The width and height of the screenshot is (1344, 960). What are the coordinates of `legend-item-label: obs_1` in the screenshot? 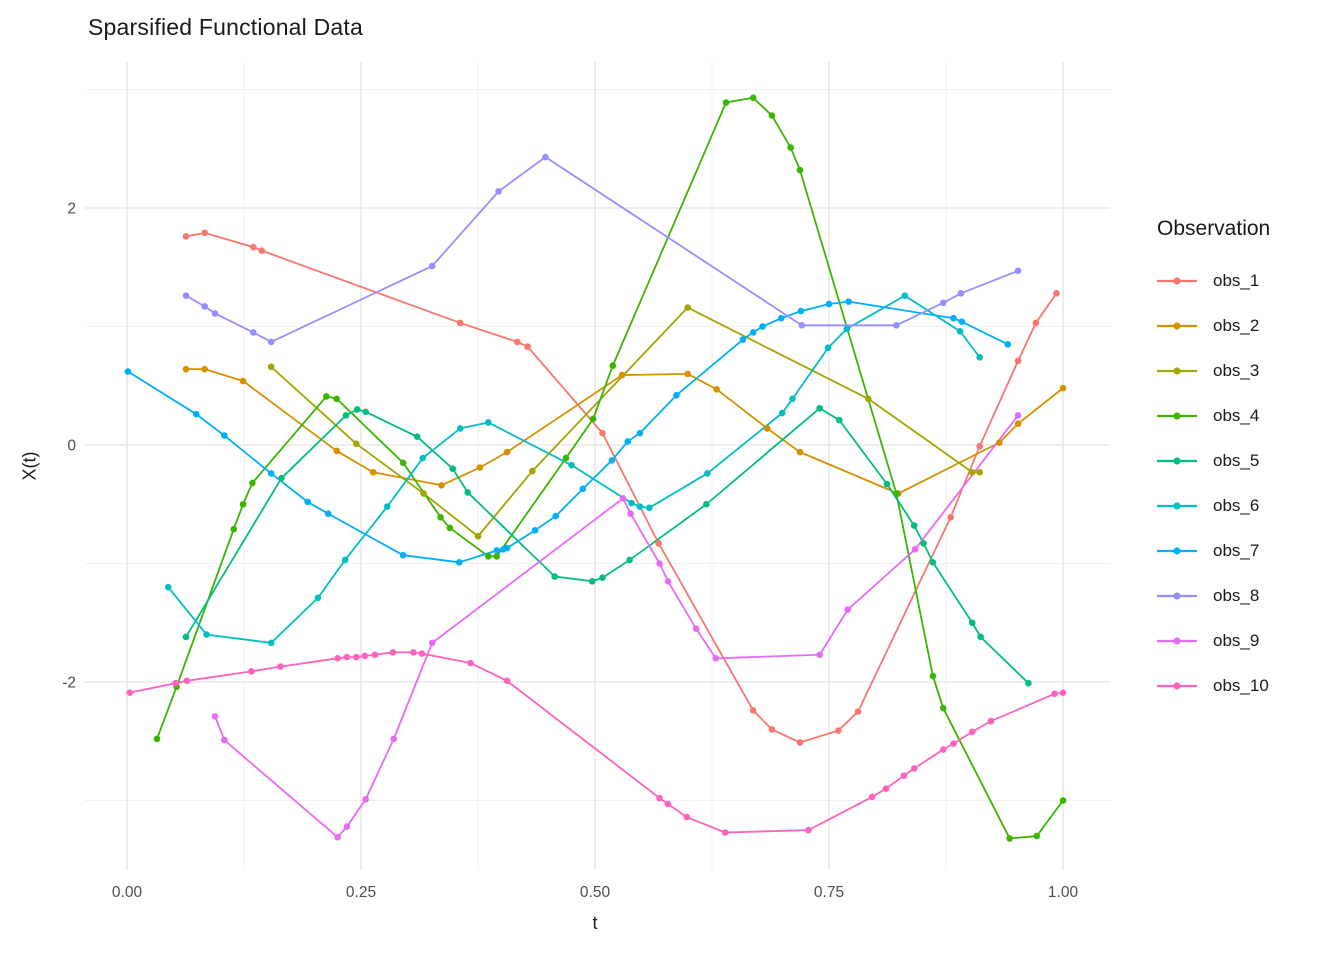 It's located at (1236, 280).